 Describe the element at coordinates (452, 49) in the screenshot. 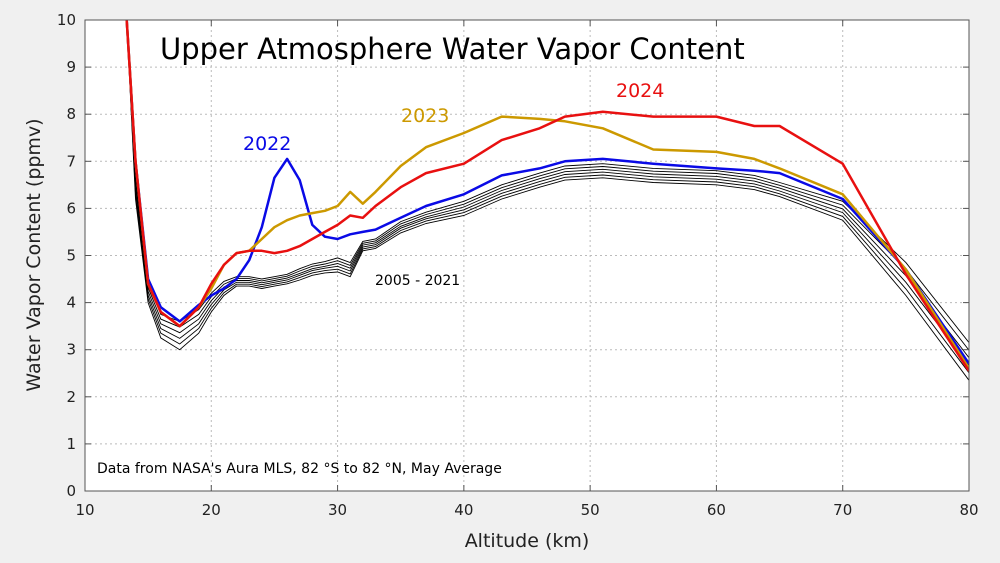

I see `chart-title: Upper Atmosphere Water Vapor Content` at that location.